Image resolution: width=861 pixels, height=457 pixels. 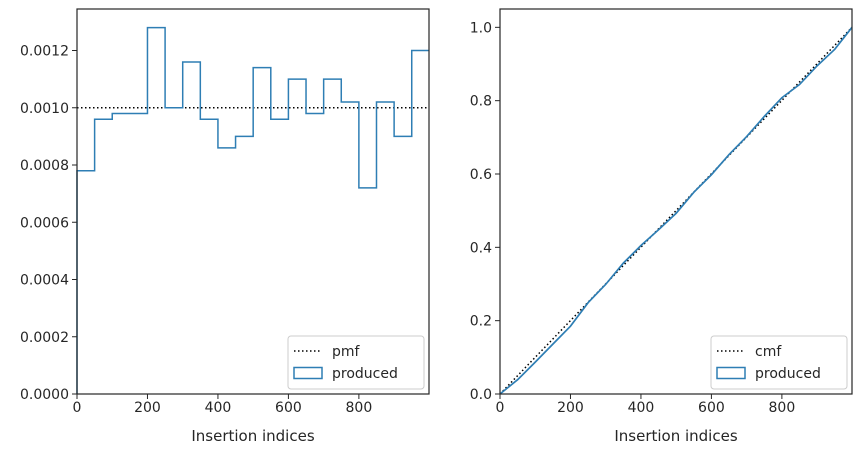 What do you see at coordinates (356, 362) in the screenshot?
I see `chart-1-legend: pmf produced` at bounding box center [356, 362].